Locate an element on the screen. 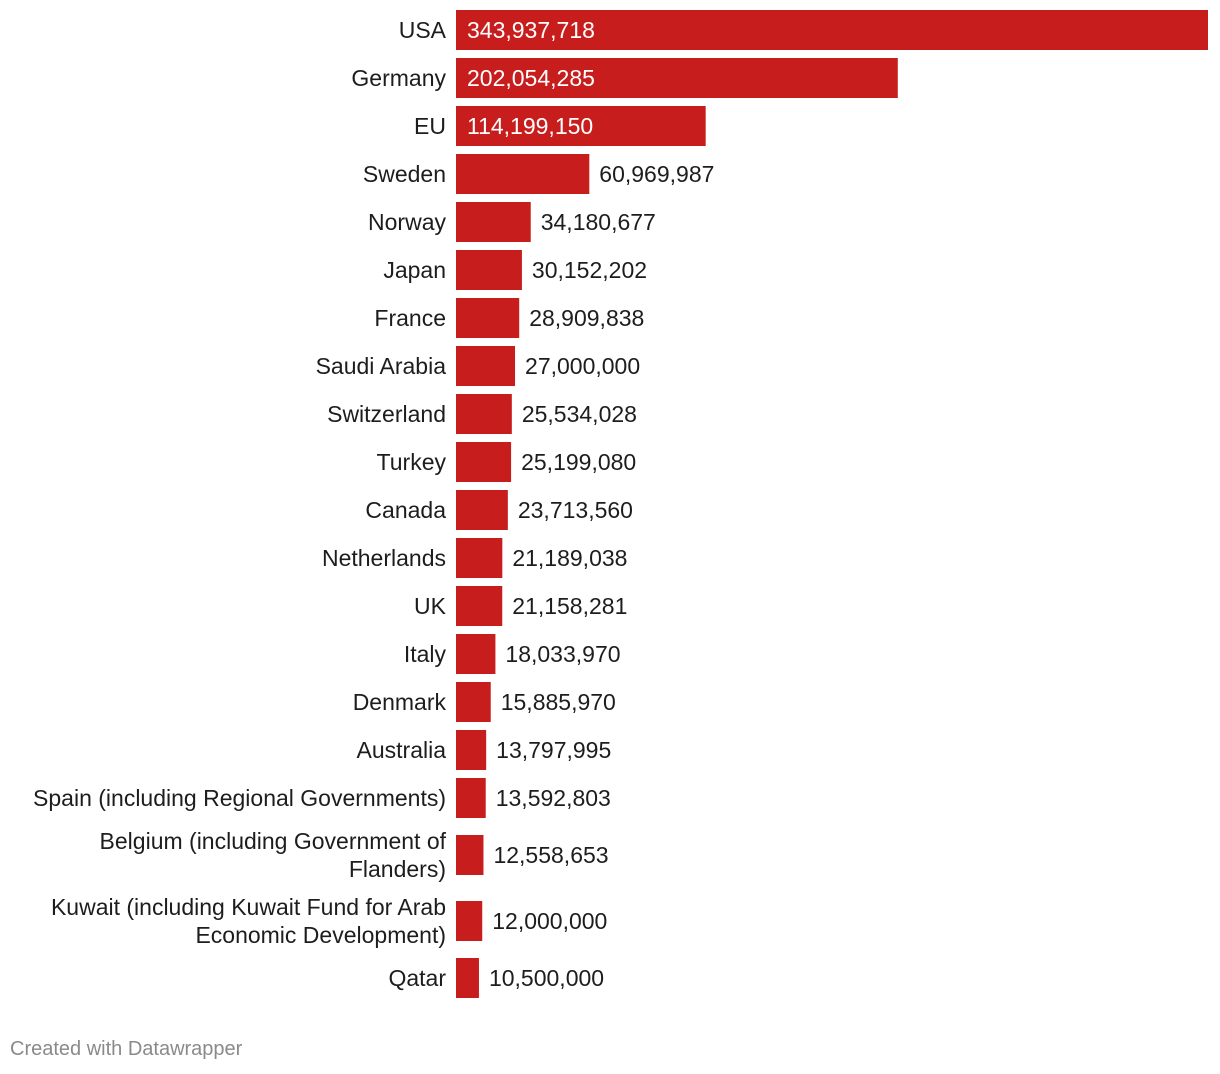  bar-row: Saudi Arabia 27,000,000 is located at coordinates (478, 366).